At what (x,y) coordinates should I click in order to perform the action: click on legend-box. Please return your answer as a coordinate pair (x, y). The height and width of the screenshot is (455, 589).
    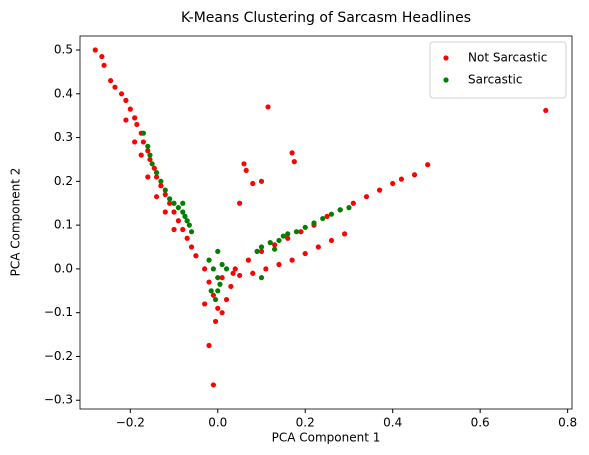
    Looking at the image, I should click on (498, 70).